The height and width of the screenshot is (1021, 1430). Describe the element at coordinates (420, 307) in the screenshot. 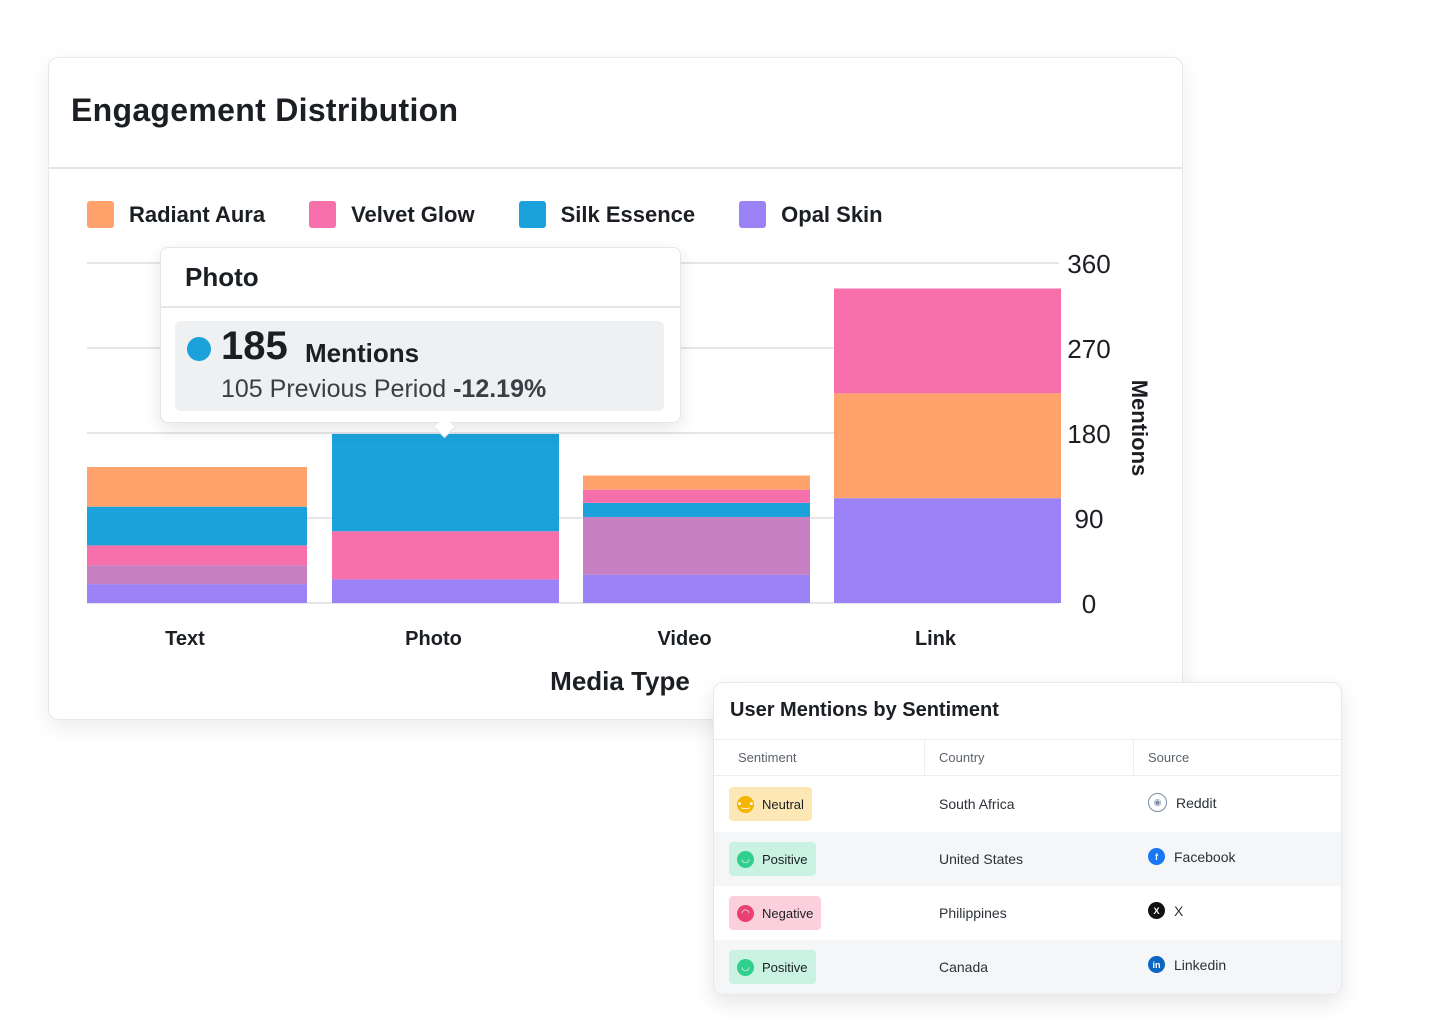

I see `tooltip-divider` at that location.